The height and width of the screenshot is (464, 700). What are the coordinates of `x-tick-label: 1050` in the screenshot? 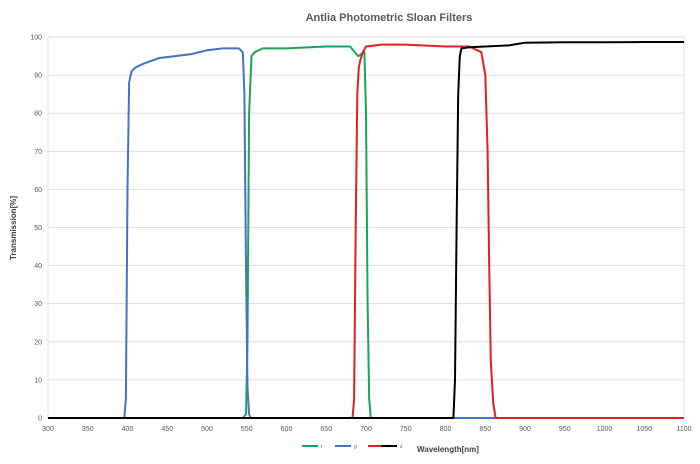 It's located at (644, 429).